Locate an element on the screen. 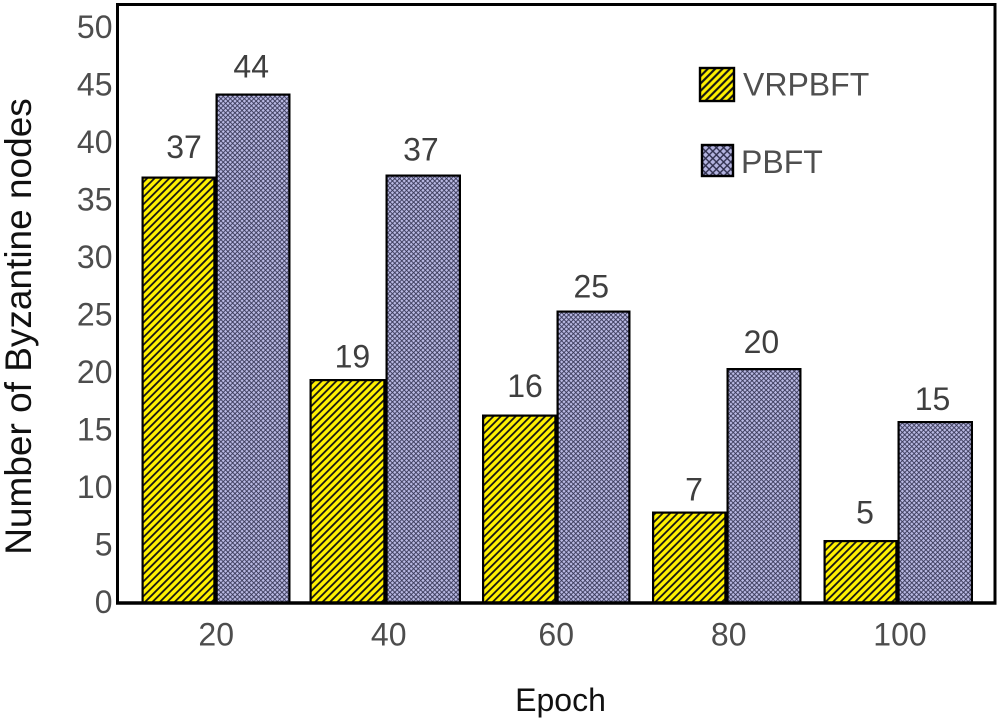 This screenshot has height=720, width=1000. svg-text: 0 is located at coordinates (104, 602).